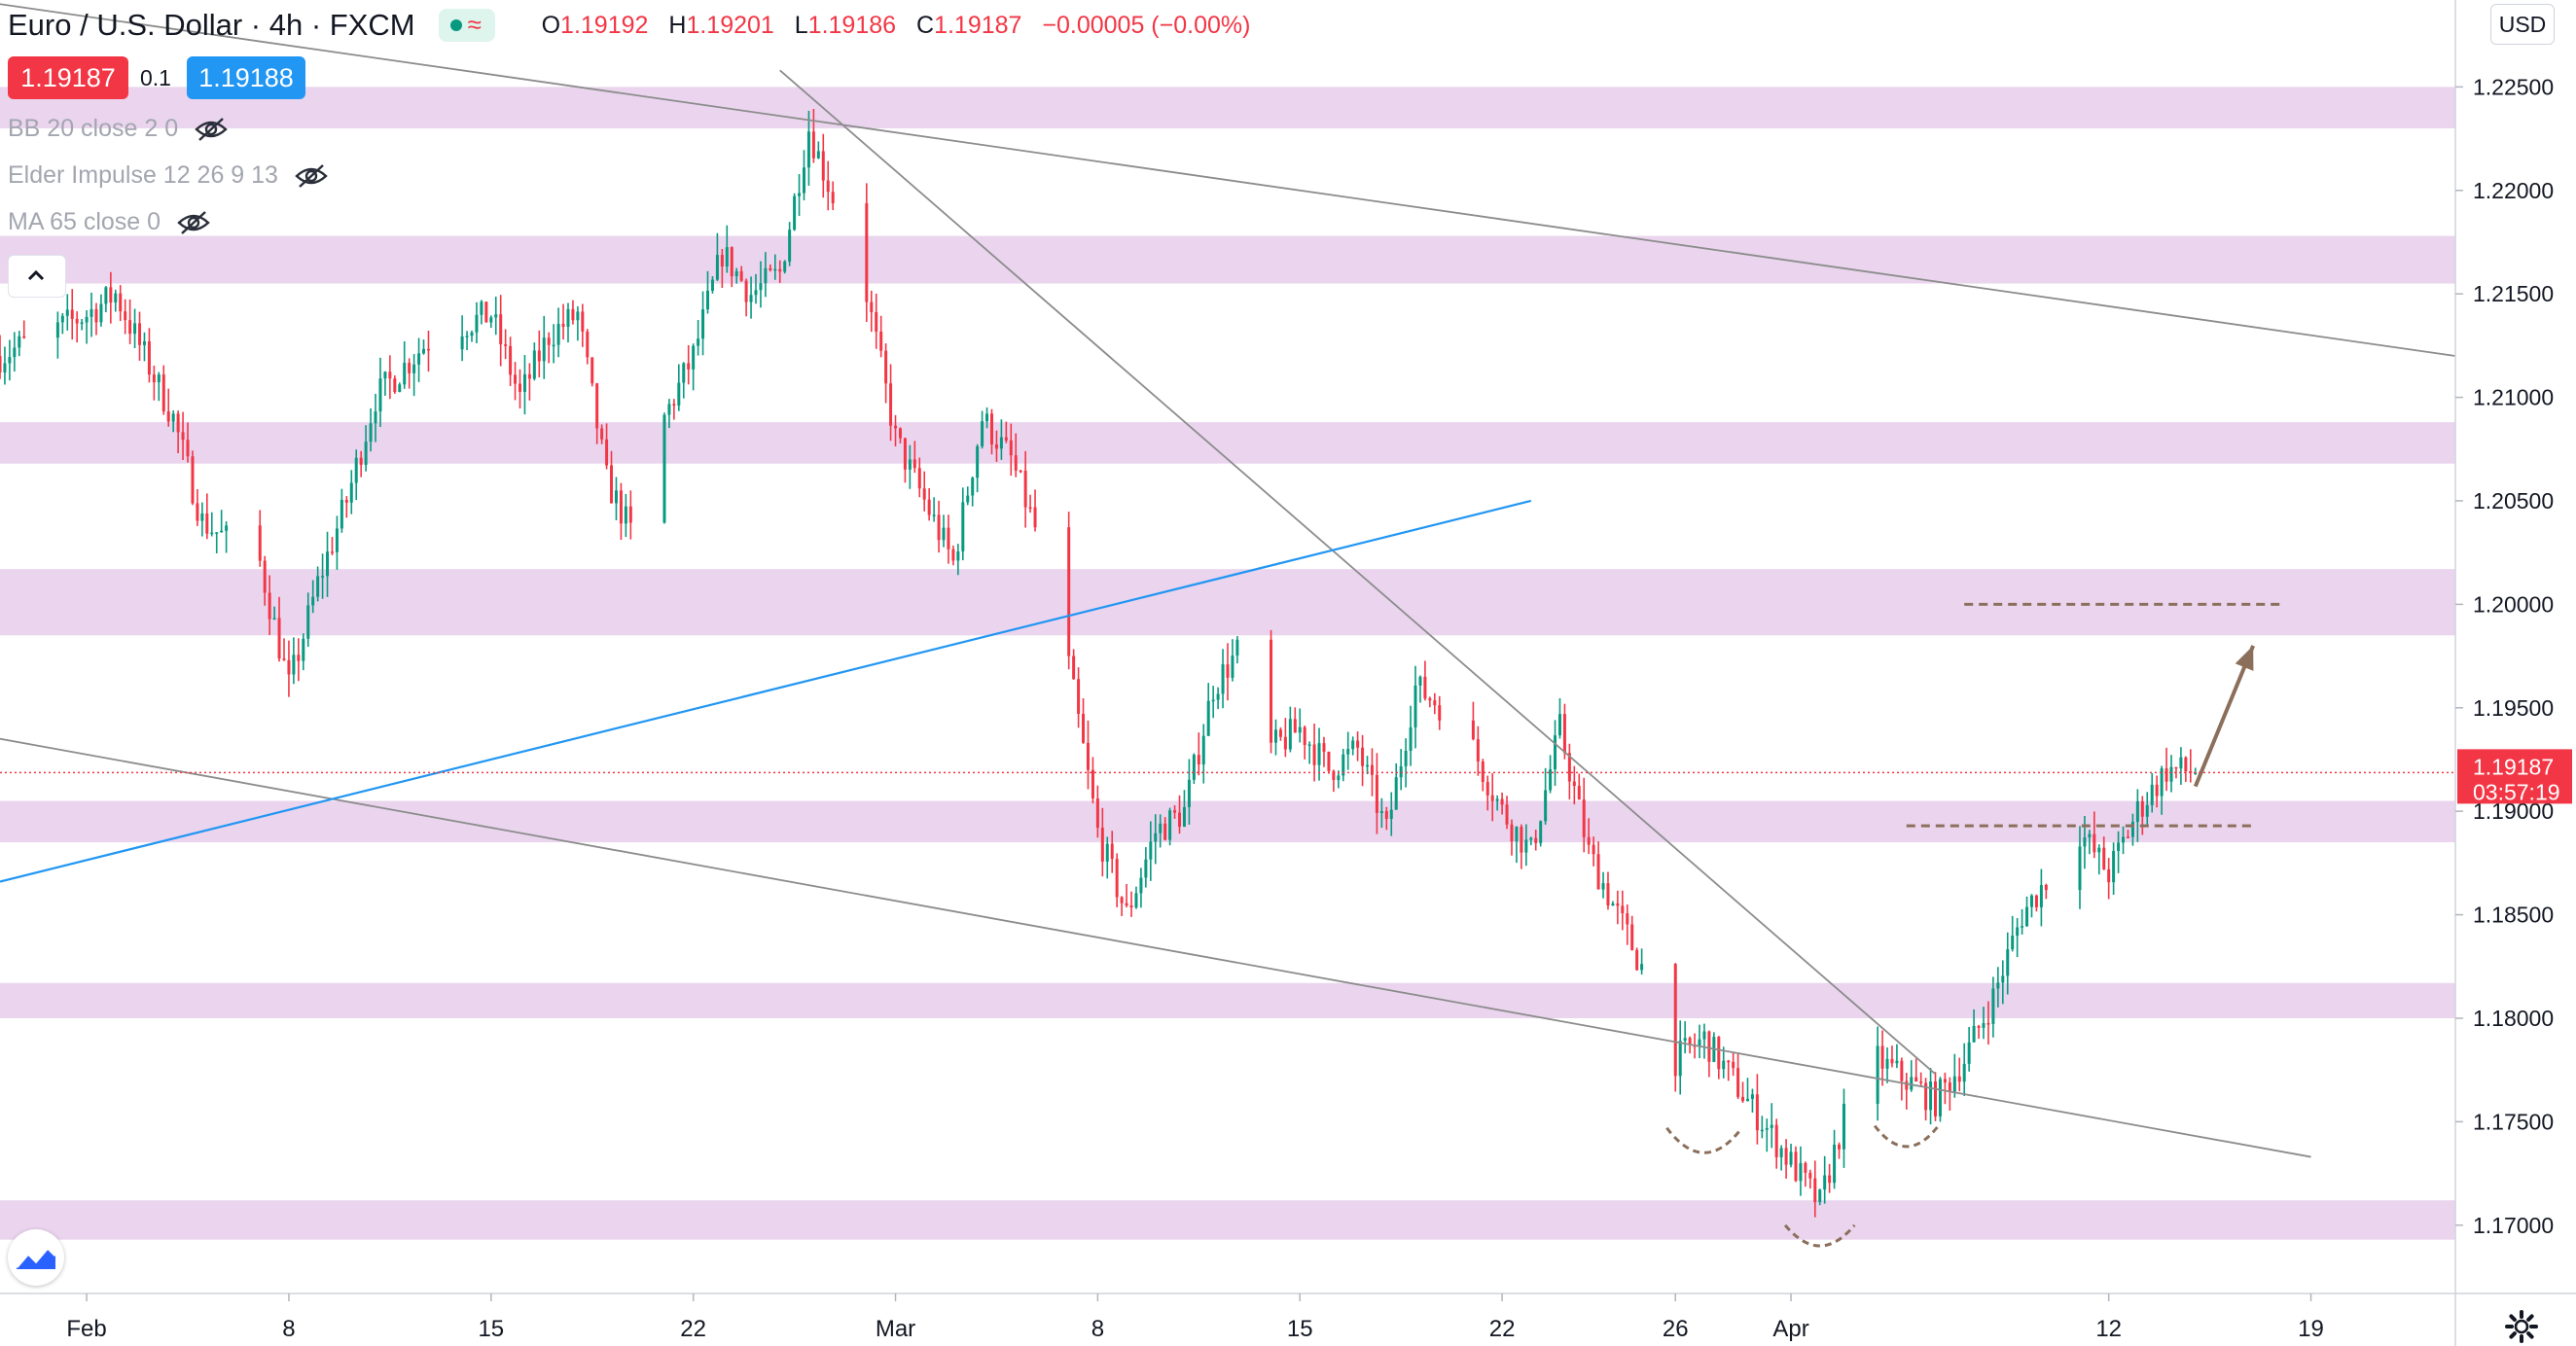 This screenshot has height=1346, width=2576. I want to click on sell-button: 1.19187, so click(68, 77).